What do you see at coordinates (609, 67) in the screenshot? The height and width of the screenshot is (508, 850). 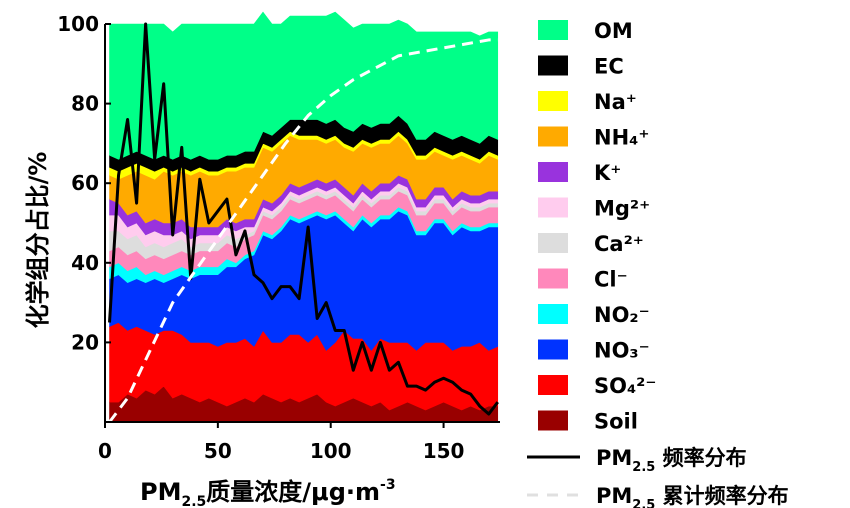 I see `legend-label-1: EC` at bounding box center [609, 67].